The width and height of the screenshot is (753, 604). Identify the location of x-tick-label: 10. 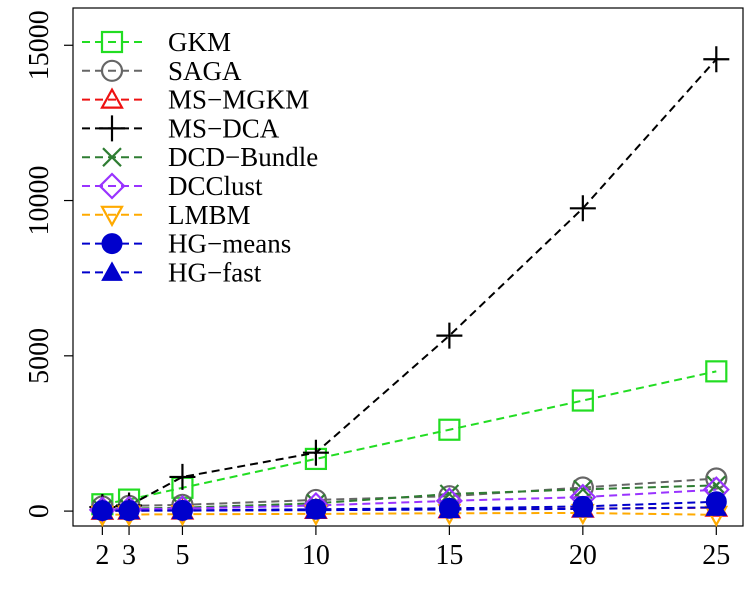
(316, 555).